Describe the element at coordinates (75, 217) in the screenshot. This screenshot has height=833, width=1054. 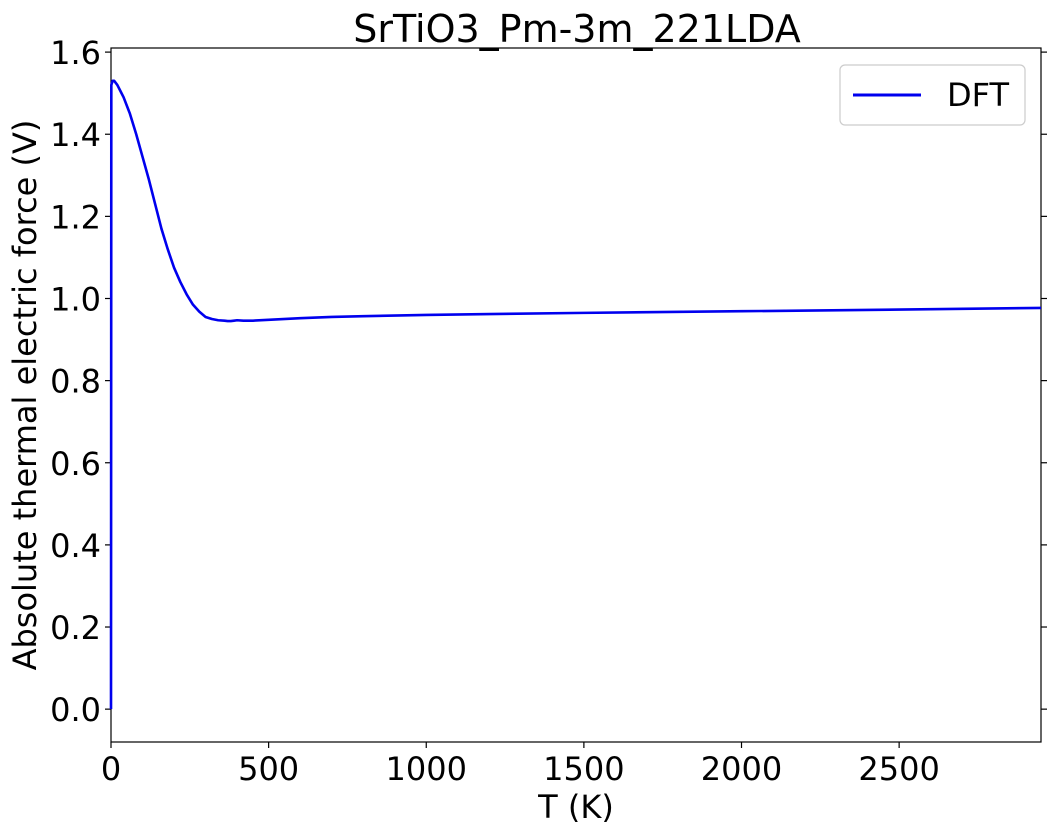
I see `y-tick-label: 1.2` at that location.